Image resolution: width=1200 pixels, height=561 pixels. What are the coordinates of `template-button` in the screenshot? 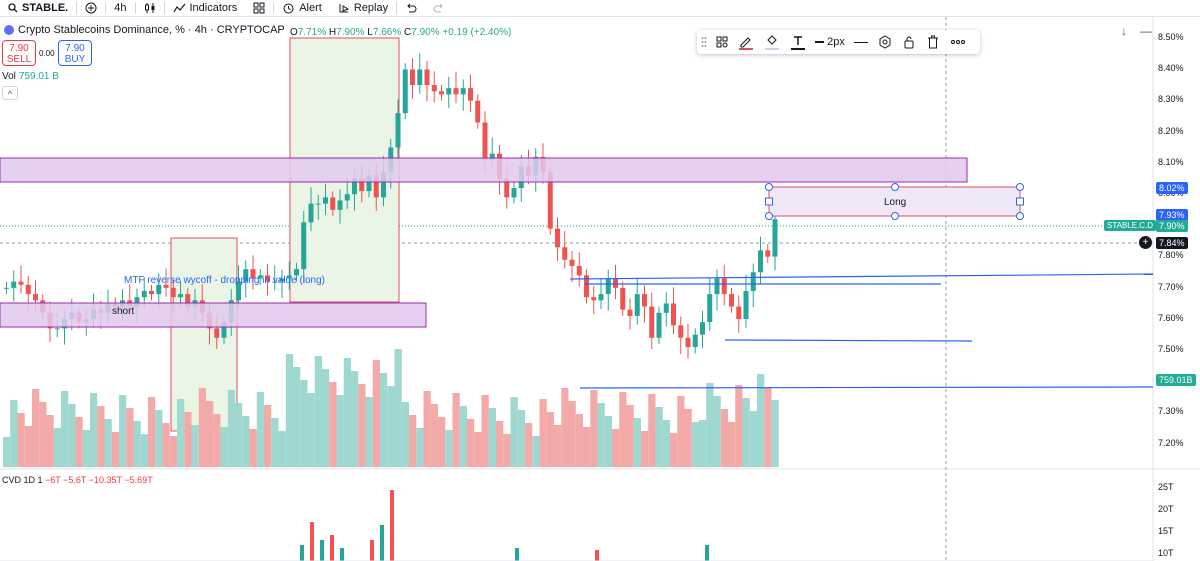 It's located at (722, 42).